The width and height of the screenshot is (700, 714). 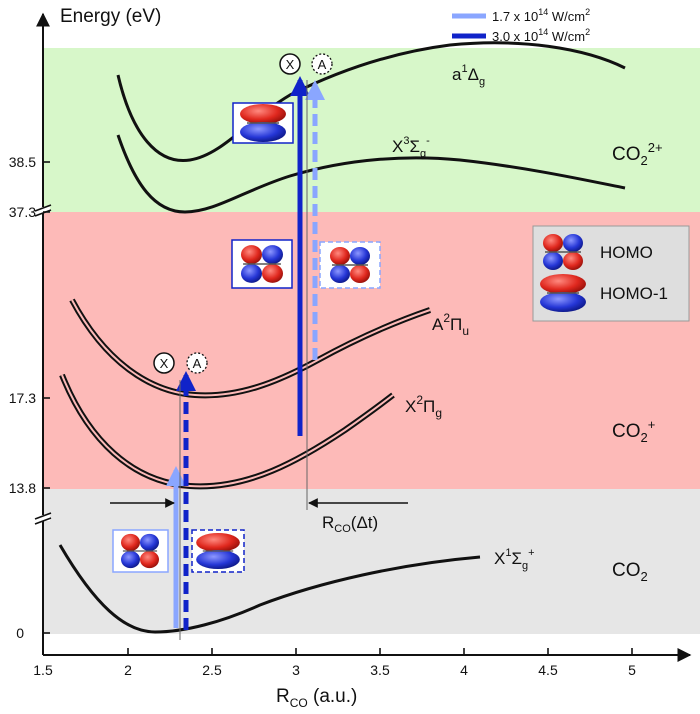 I want to click on species-label-cation: CO2+, so click(x=633, y=431).